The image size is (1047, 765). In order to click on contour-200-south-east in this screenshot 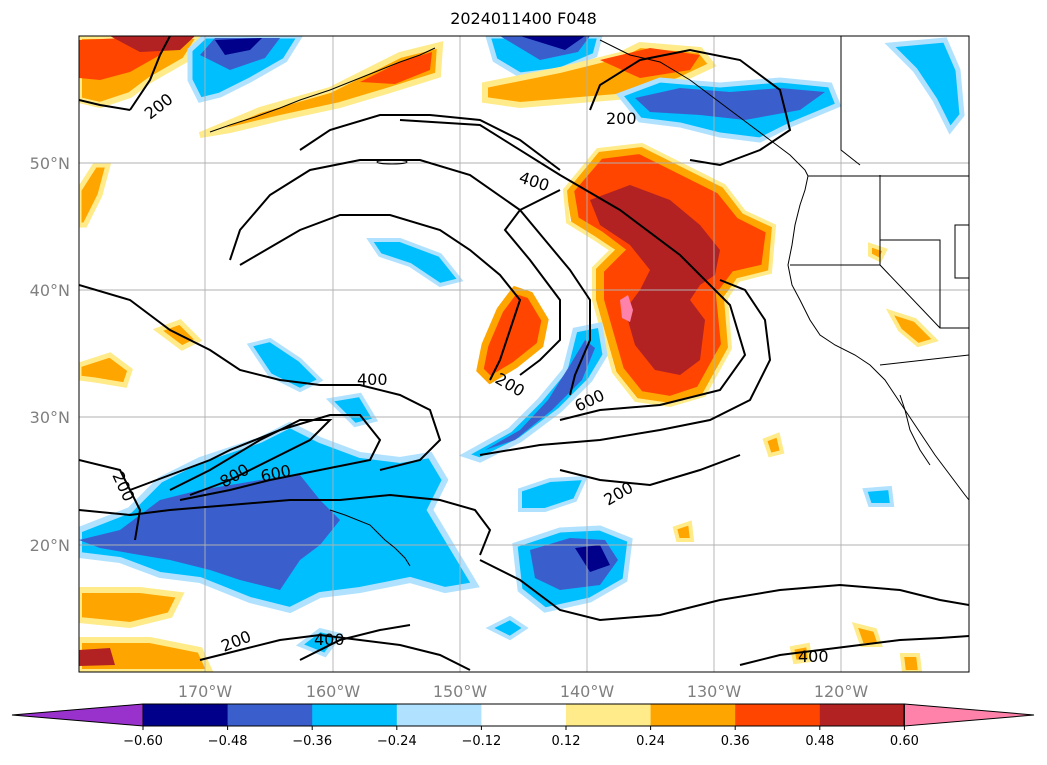, I will do `click(724, 590)`.